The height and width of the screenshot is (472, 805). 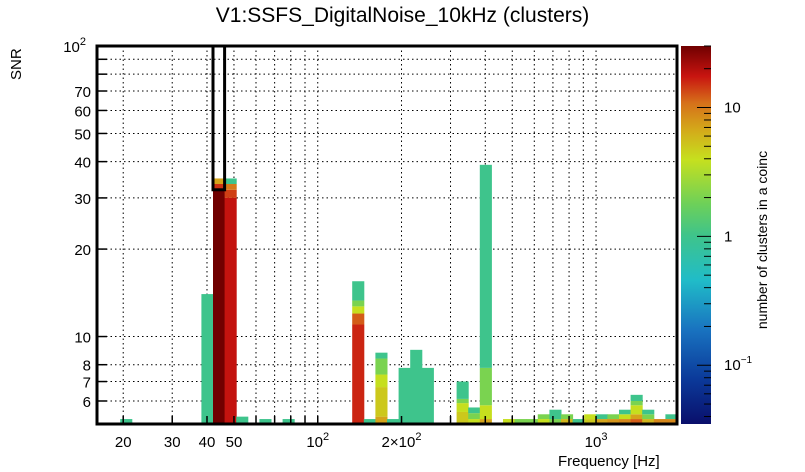 I want to click on x-axis-label: Frequency [Hz], so click(x=609, y=461).